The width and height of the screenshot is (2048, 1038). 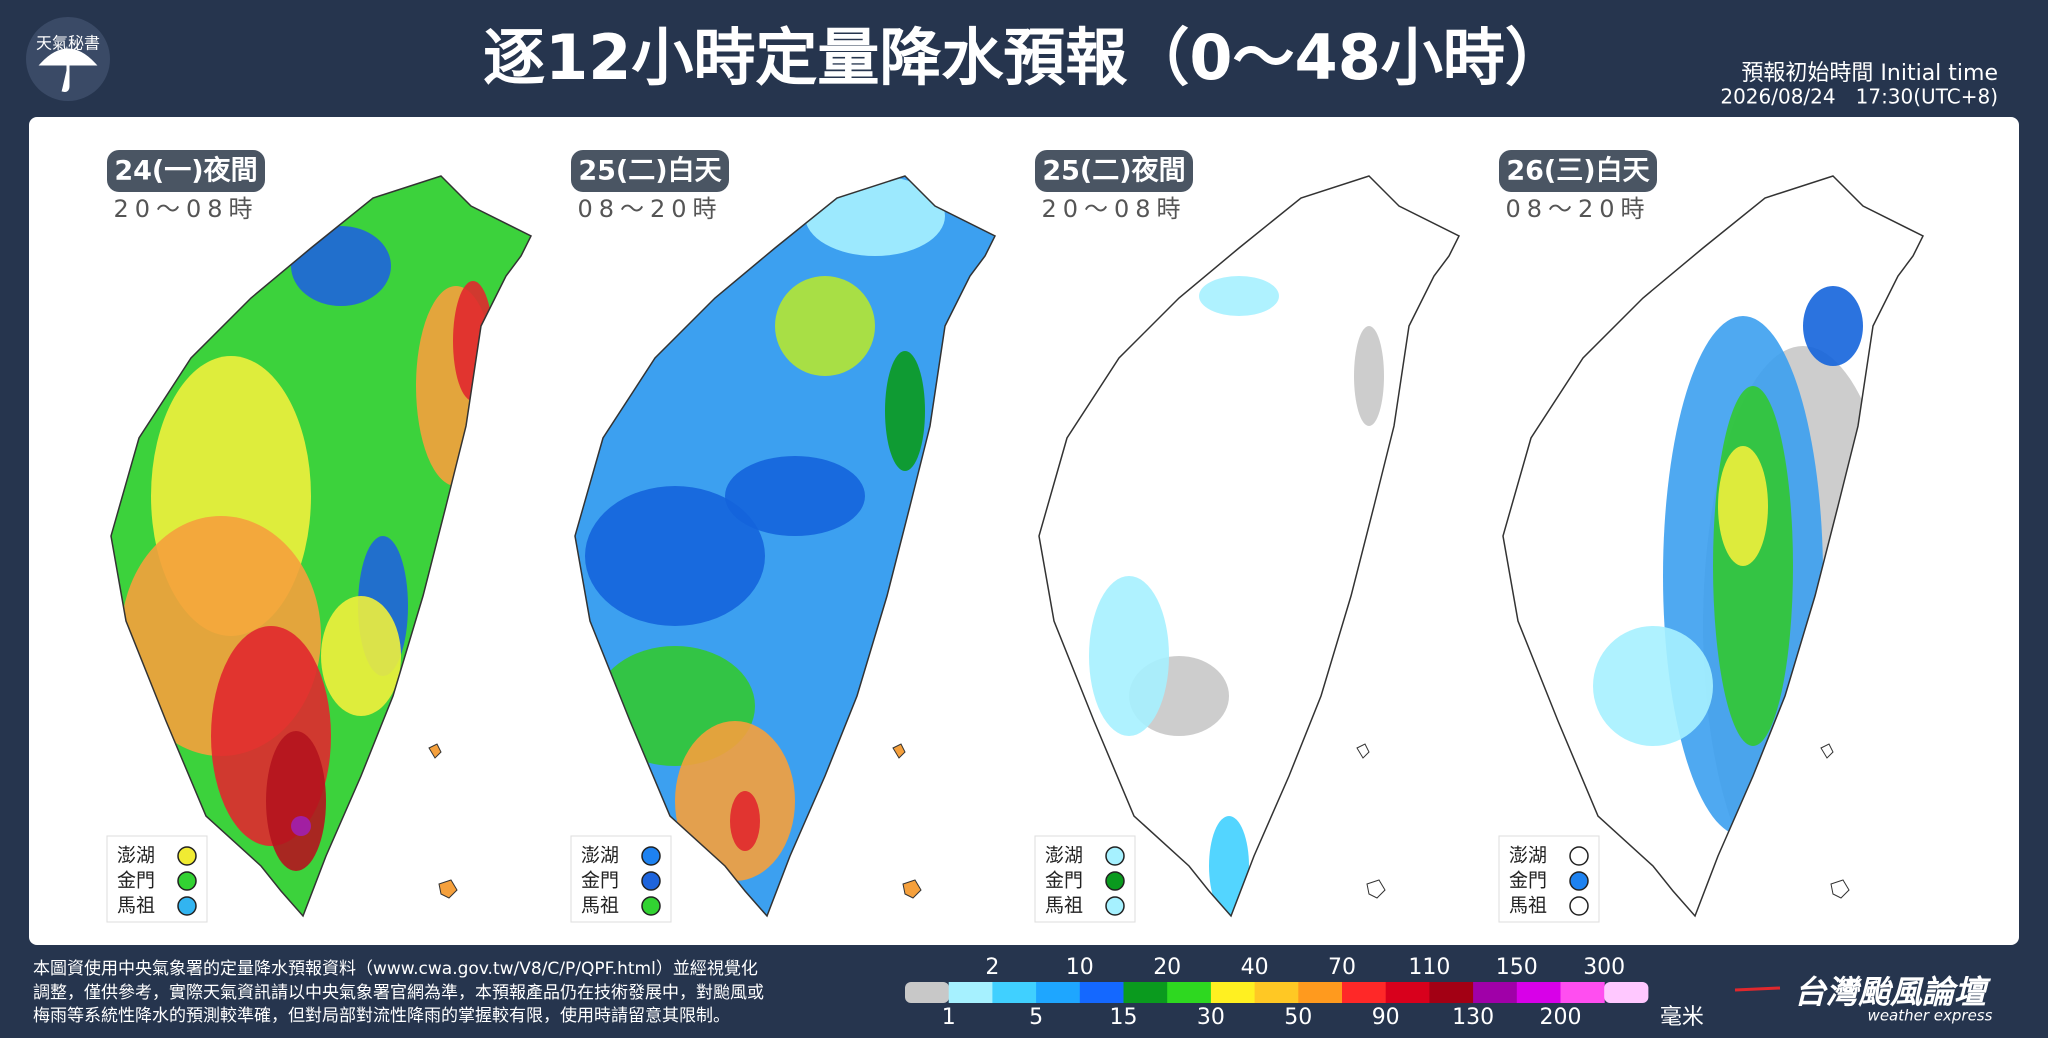 What do you see at coordinates (1211, 1017) in the screenshot?
I see `legend-label: 30` at bounding box center [1211, 1017].